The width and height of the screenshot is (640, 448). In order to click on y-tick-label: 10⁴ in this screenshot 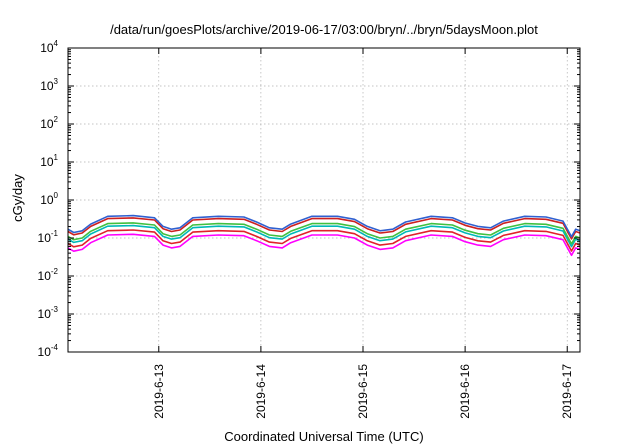, I will do `click(49, 47)`.